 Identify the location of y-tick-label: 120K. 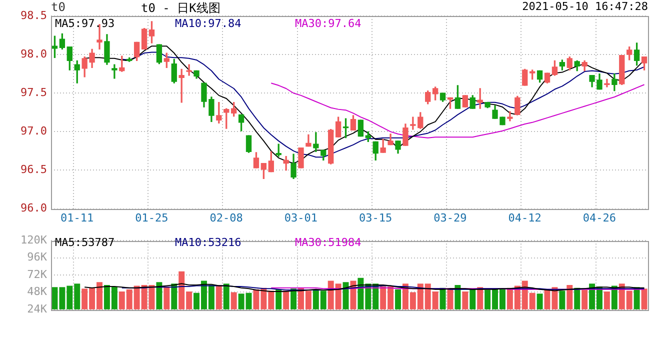
(34, 239).